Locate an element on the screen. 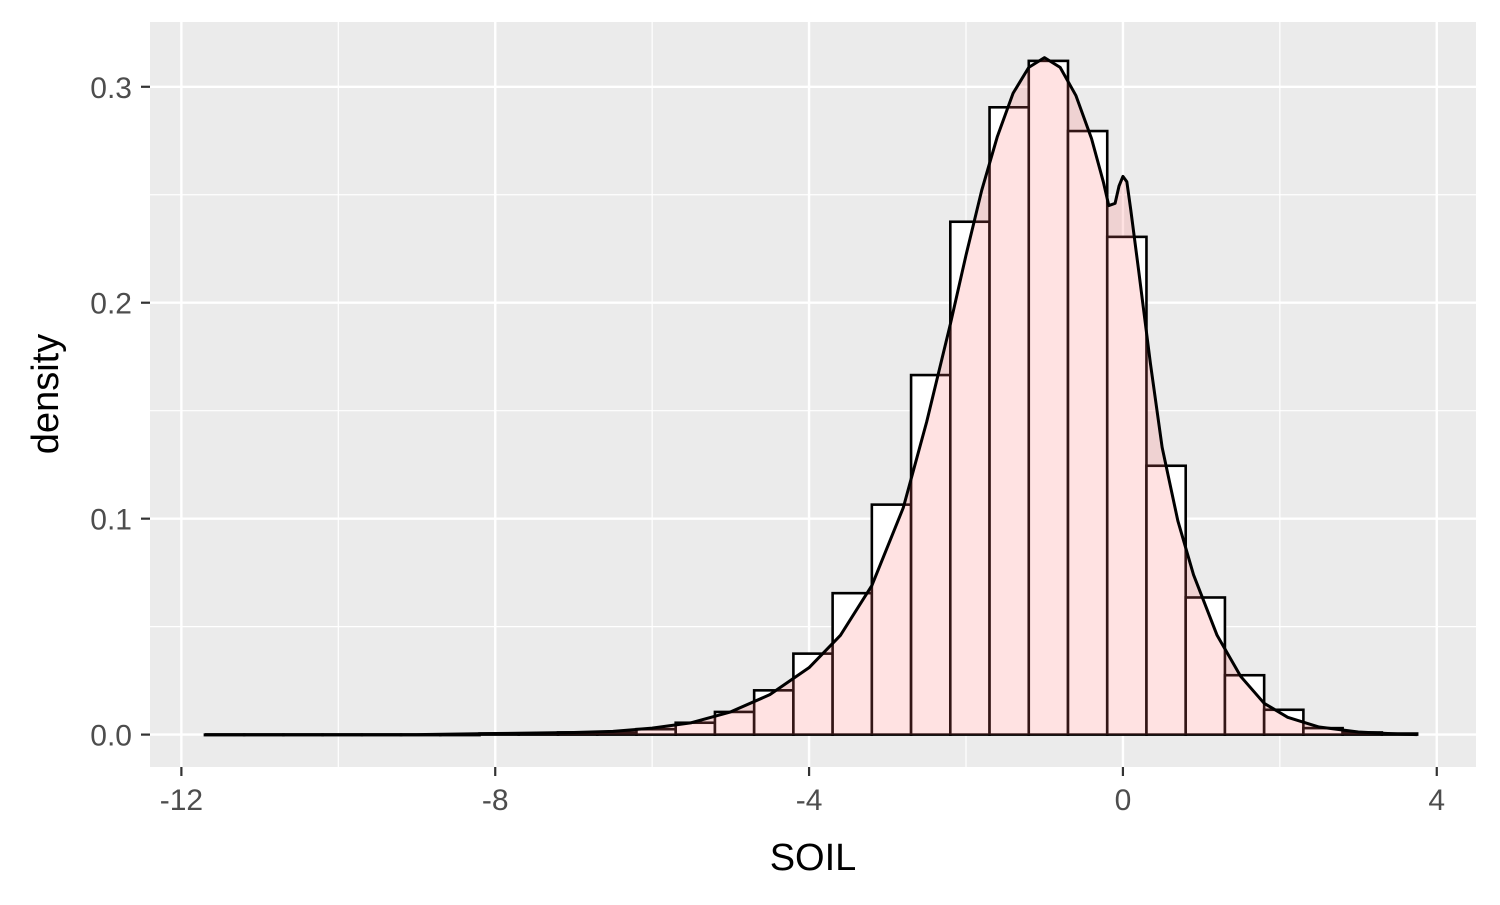 The width and height of the screenshot is (1500, 905). y-tick-label: 0.0 is located at coordinates (111, 736).